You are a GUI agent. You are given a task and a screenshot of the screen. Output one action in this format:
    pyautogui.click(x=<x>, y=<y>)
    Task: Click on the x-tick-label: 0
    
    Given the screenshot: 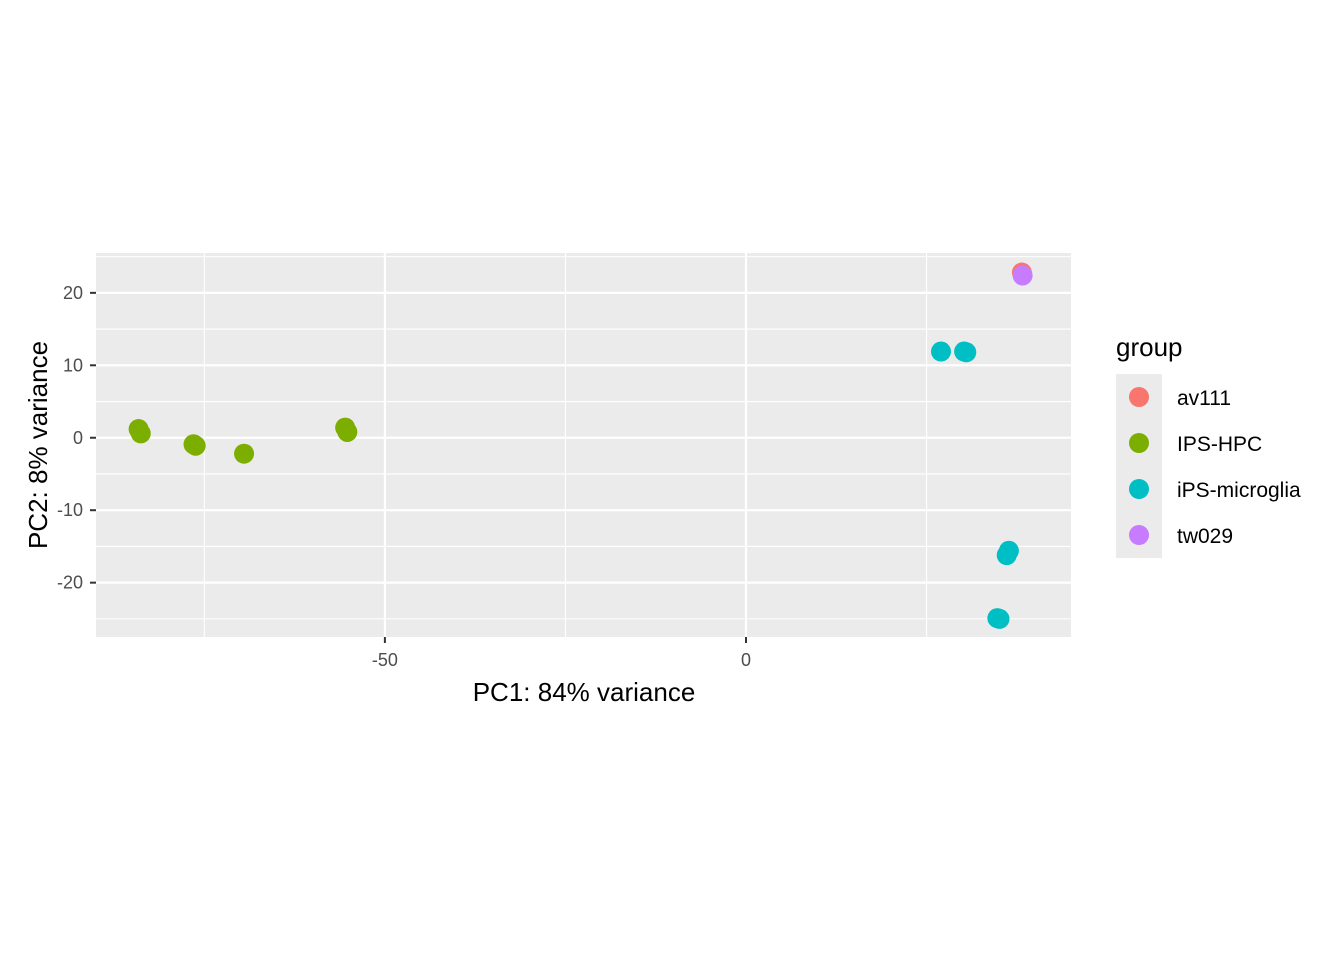 What is the action you would take?
    pyautogui.click(x=746, y=660)
    